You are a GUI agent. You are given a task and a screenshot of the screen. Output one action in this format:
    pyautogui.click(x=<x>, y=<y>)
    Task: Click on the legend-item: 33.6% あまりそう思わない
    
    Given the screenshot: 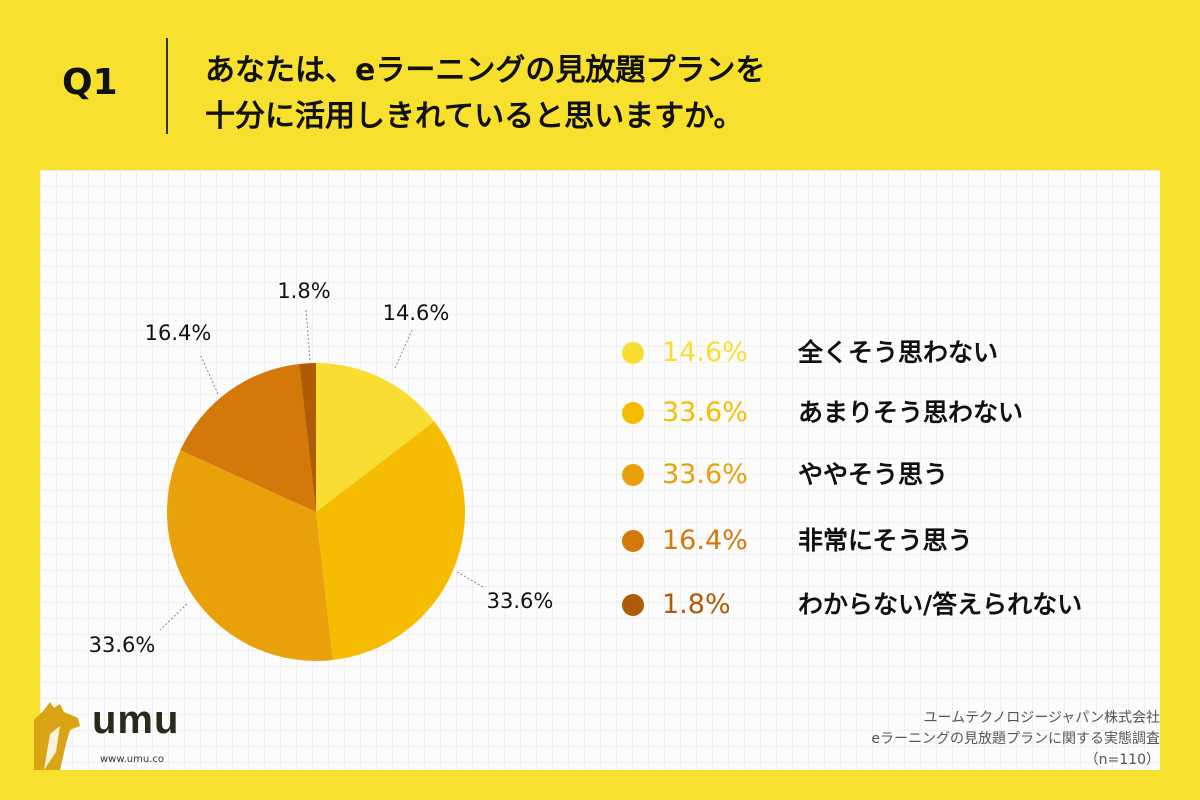 What is the action you would take?
    pyautogui.click(x=882, y=414)
    